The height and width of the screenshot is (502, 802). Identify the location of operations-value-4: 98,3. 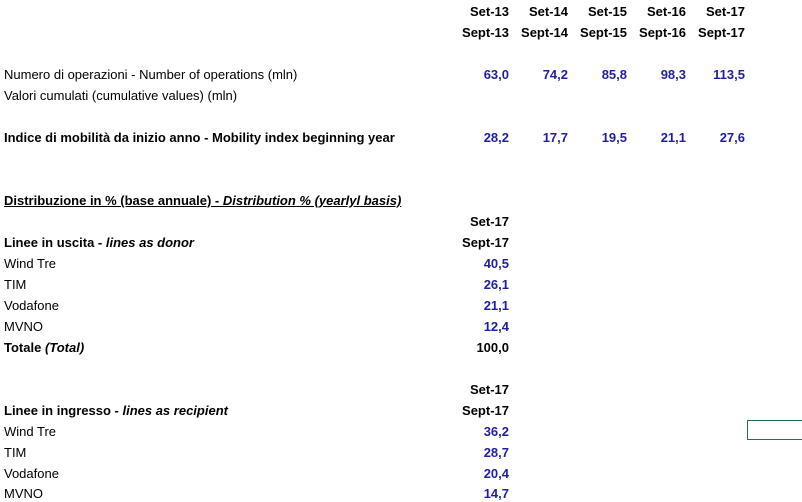
(673, 74).